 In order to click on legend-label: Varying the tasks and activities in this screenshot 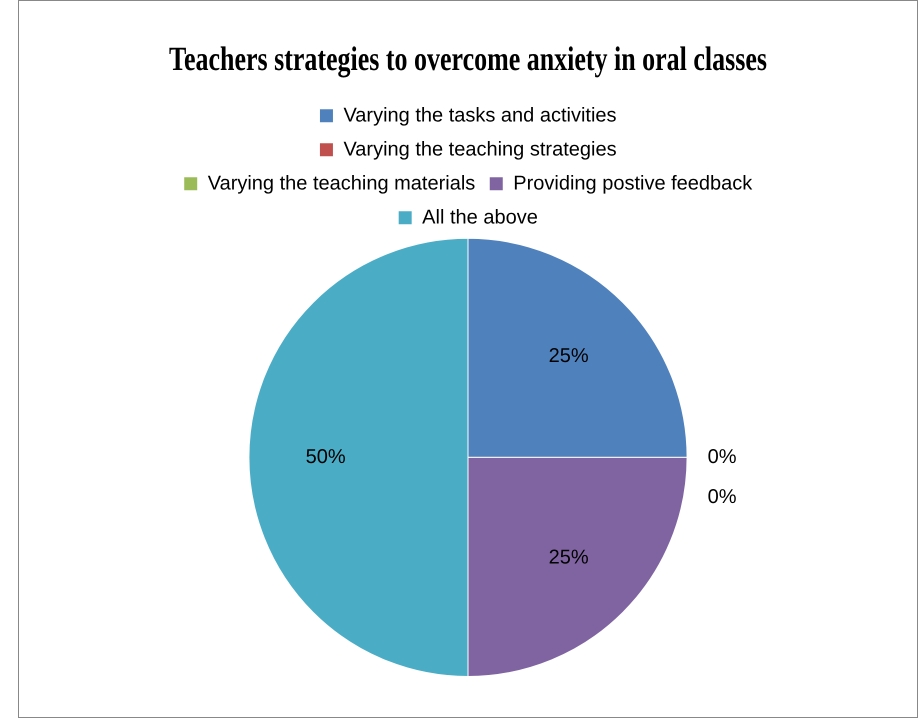, I will do `click(480, 115)`.